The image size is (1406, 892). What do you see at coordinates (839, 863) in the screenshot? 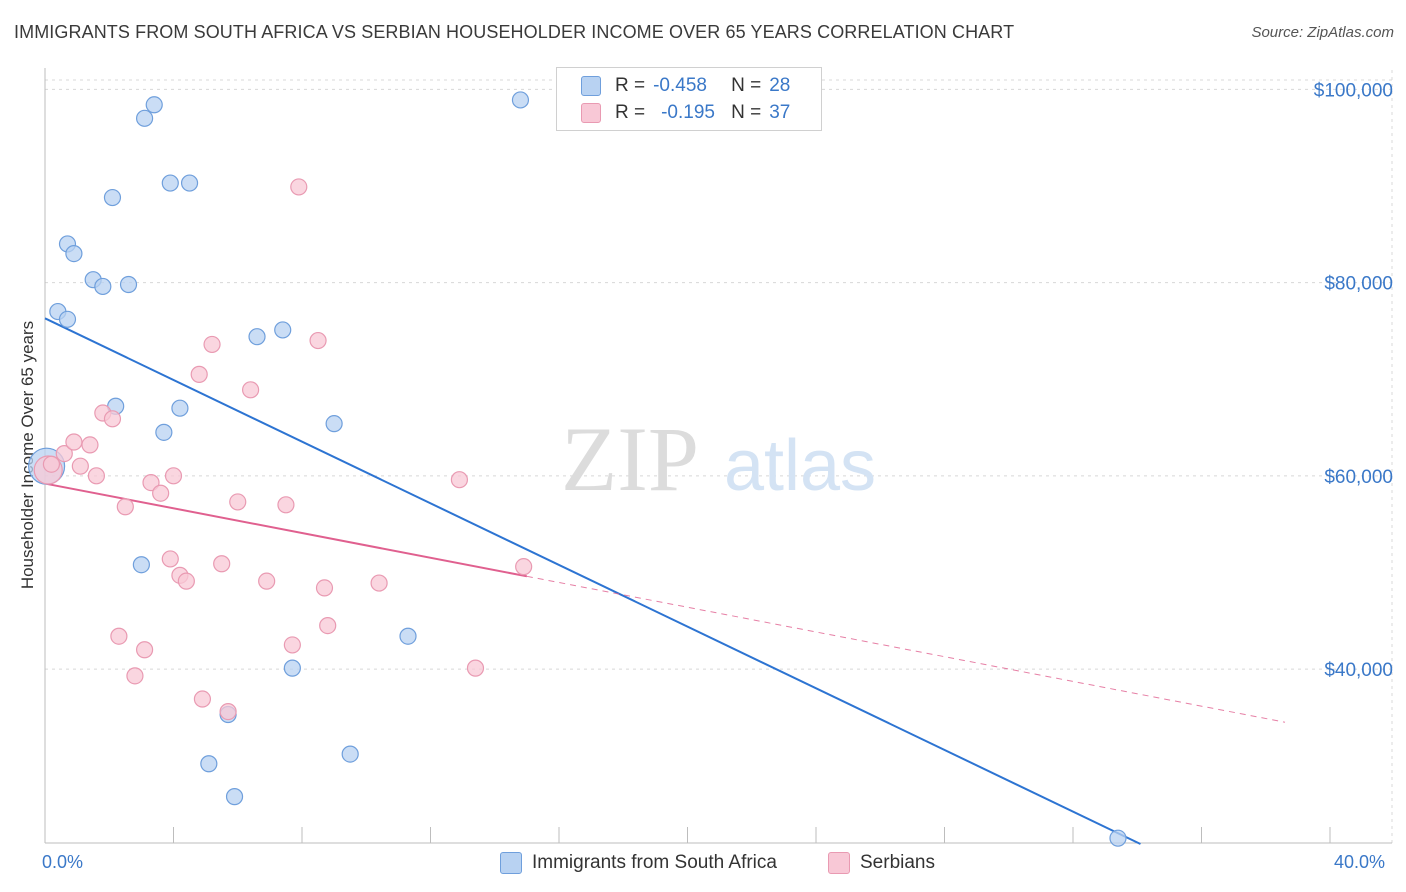
I see `legend-swatch-pink` at bounding box center [839, 863].